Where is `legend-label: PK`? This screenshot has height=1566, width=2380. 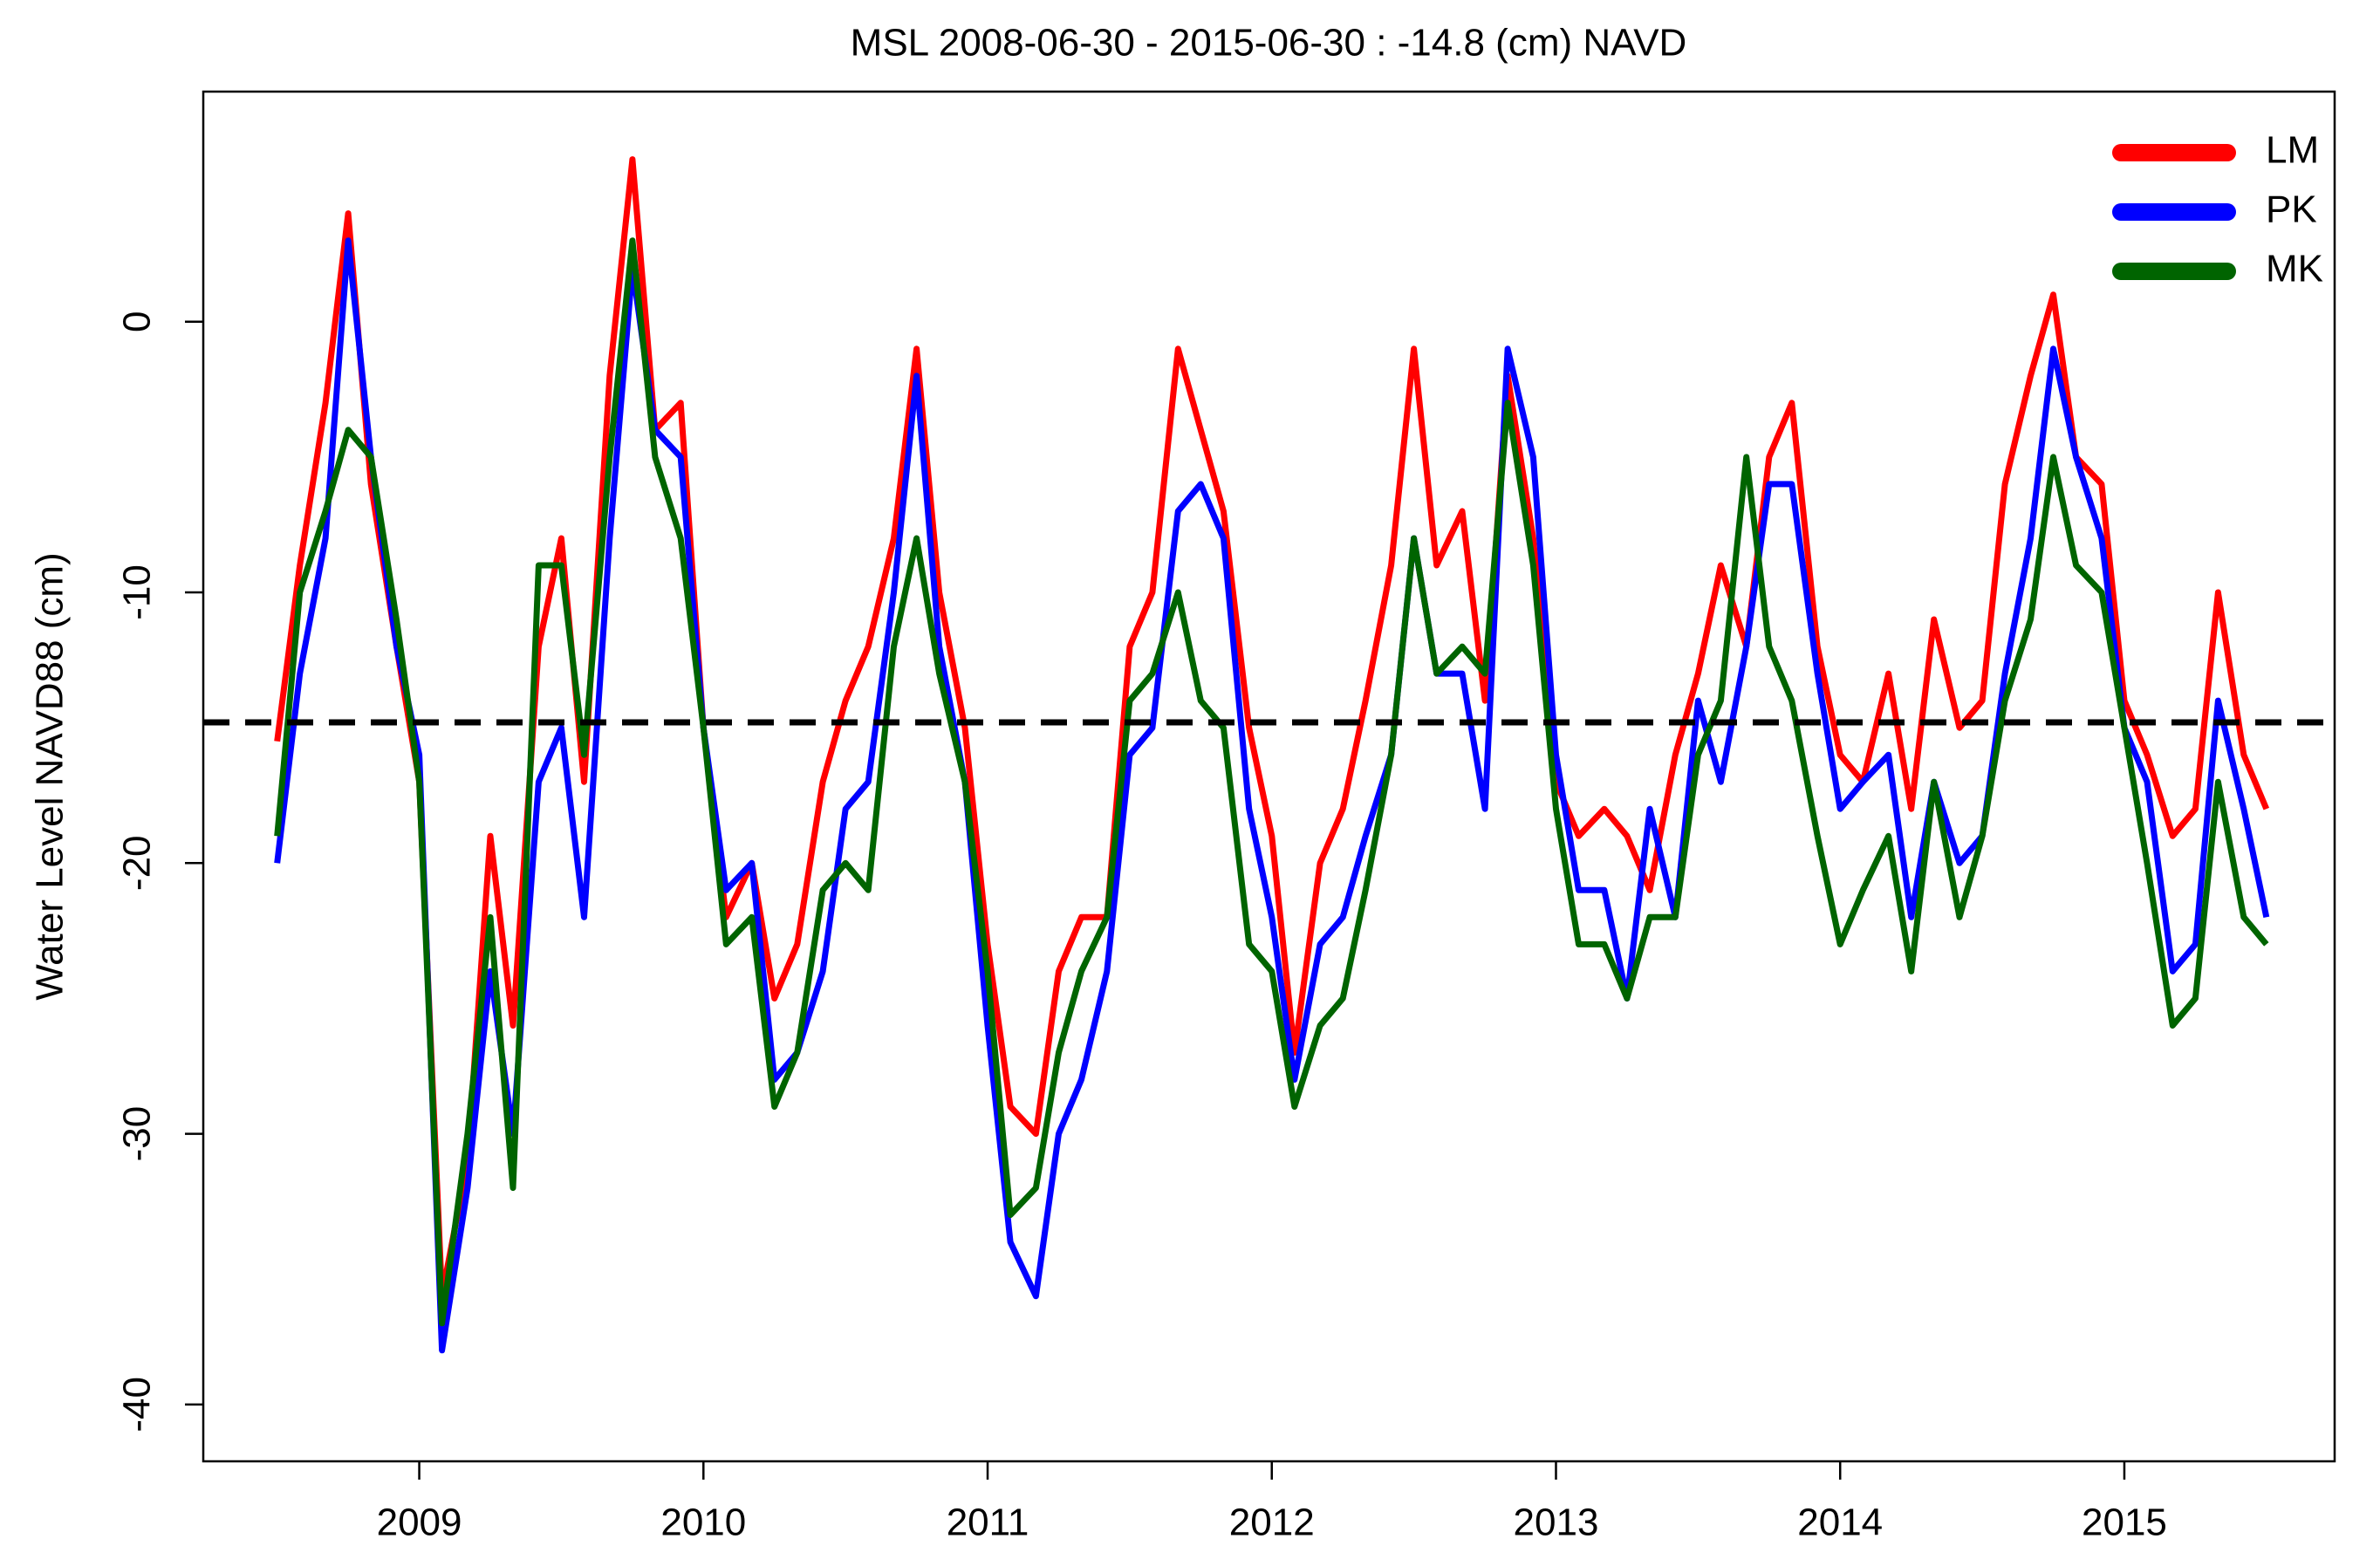 legend-label: PK is located at coordinates (2291, 209).